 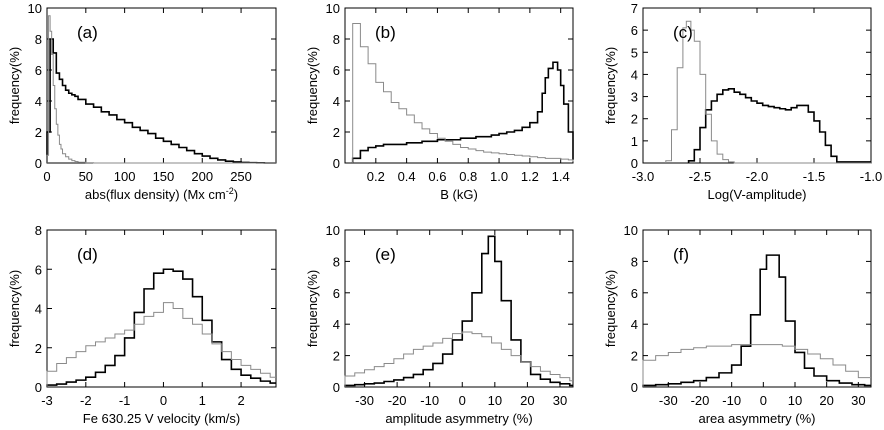 I want to click on panel-label: (b), so click(x=385, y=32).